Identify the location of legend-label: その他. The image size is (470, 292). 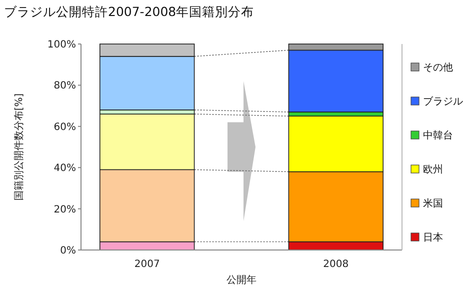
(438, 68).